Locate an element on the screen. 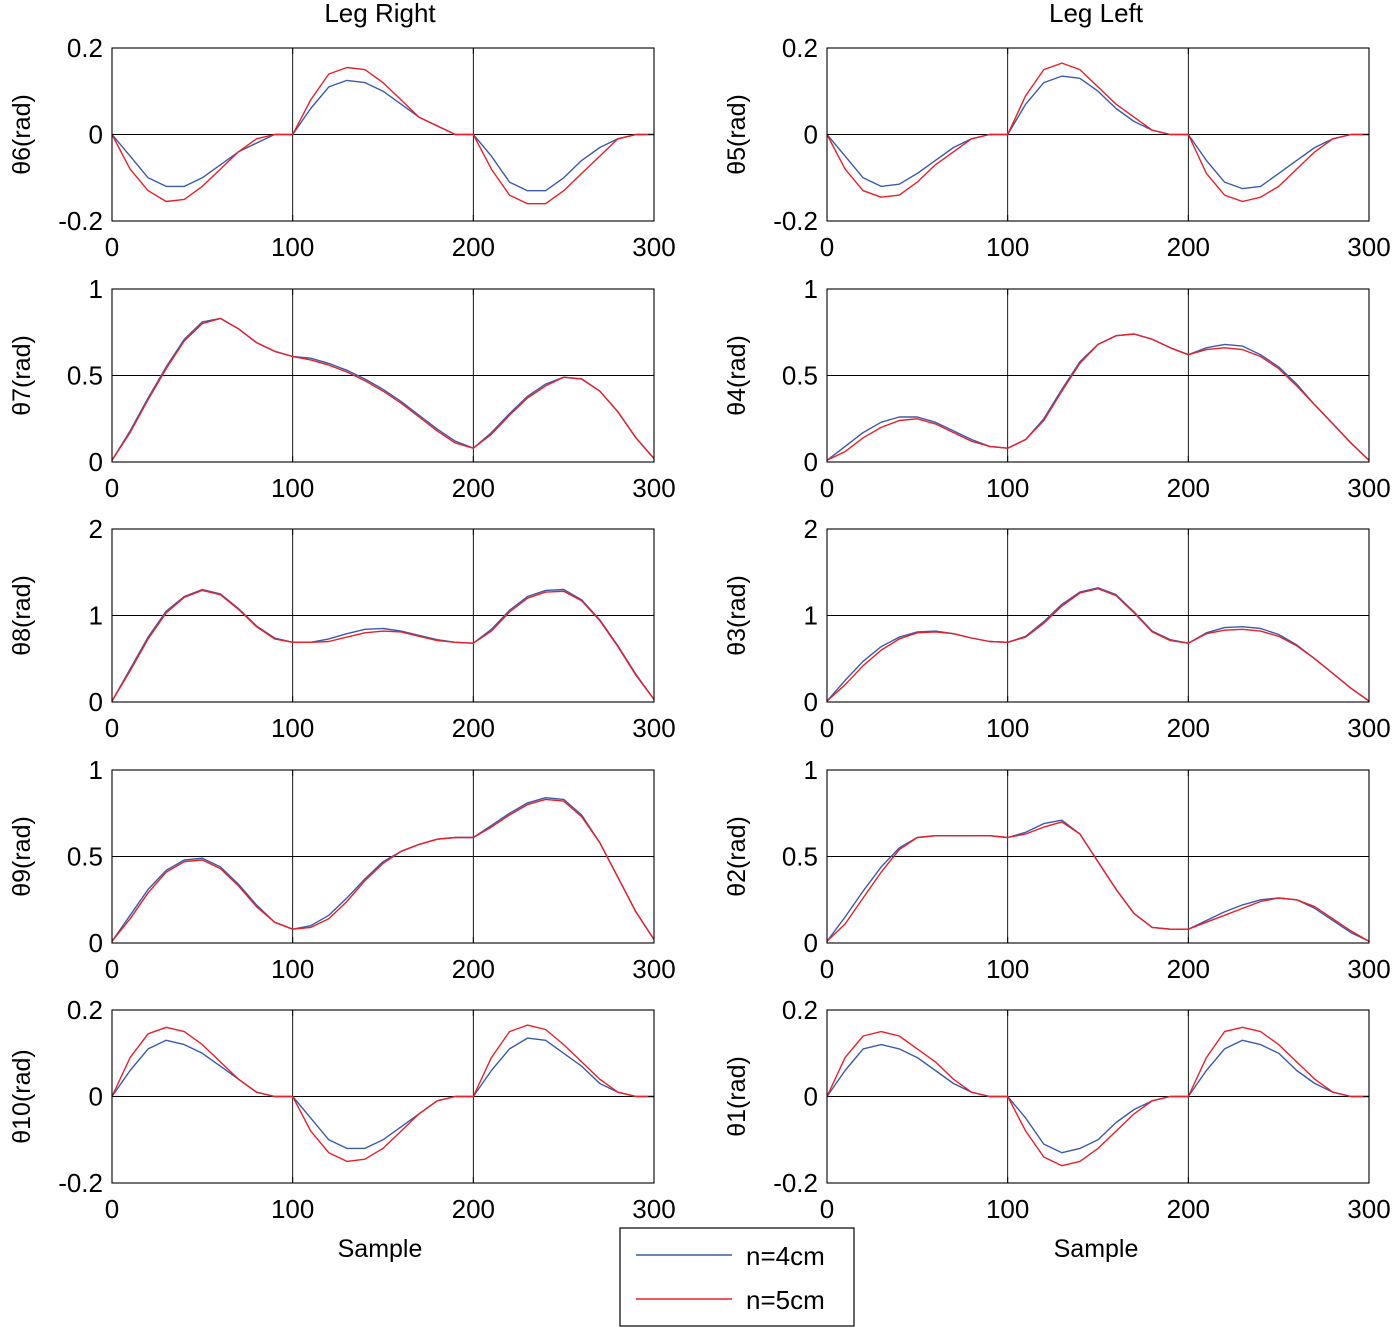  subplot-3: 0 100 200 300 0 0.5 1 θ7(rad) is located at coordinates (342, 388).